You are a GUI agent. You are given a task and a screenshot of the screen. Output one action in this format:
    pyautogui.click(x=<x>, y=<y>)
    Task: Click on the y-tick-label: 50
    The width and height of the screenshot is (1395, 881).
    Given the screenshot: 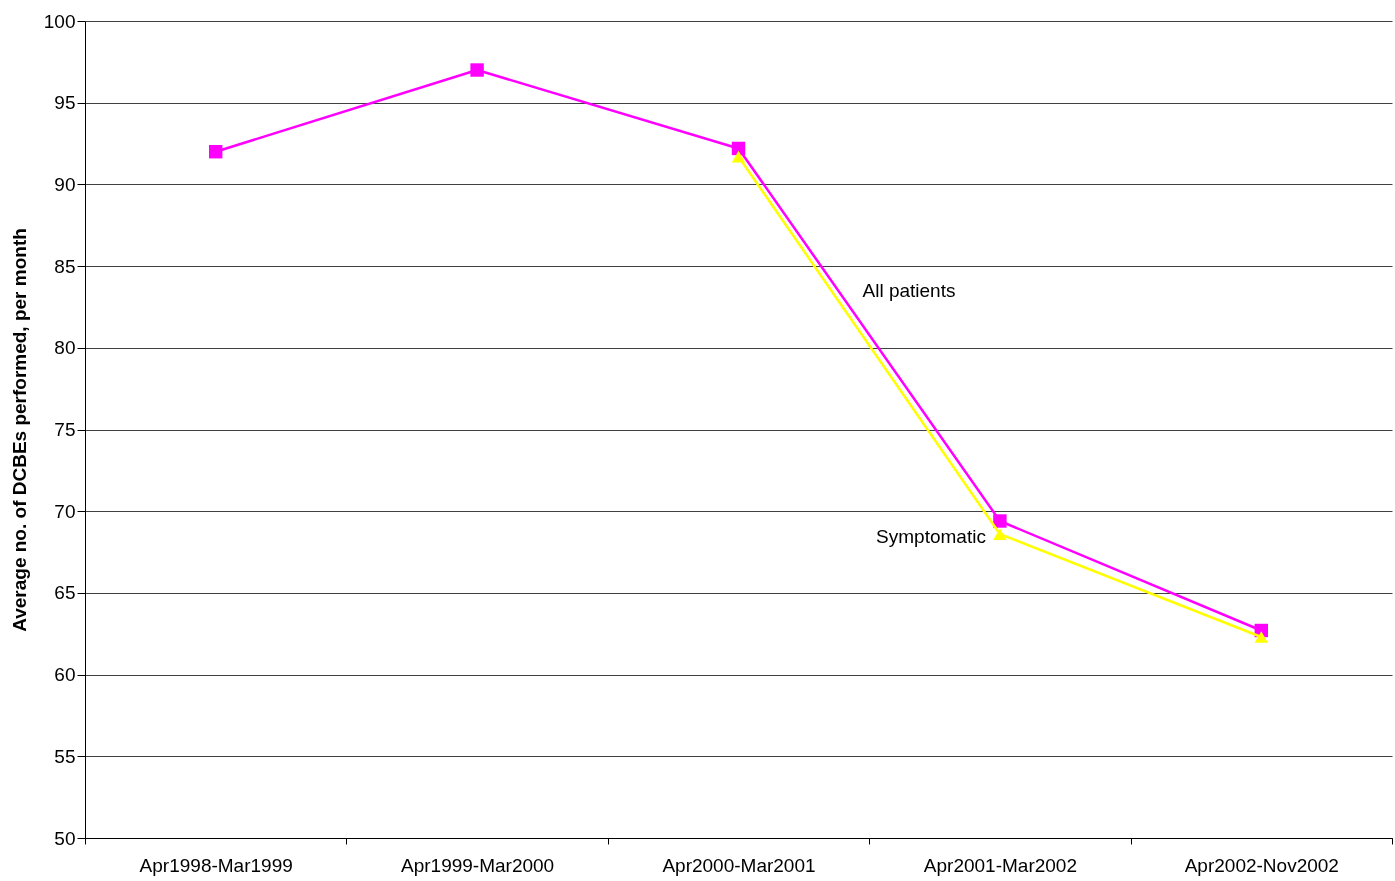 What is the action you would take?
    pyautogui.click(x=65, y=838)
    